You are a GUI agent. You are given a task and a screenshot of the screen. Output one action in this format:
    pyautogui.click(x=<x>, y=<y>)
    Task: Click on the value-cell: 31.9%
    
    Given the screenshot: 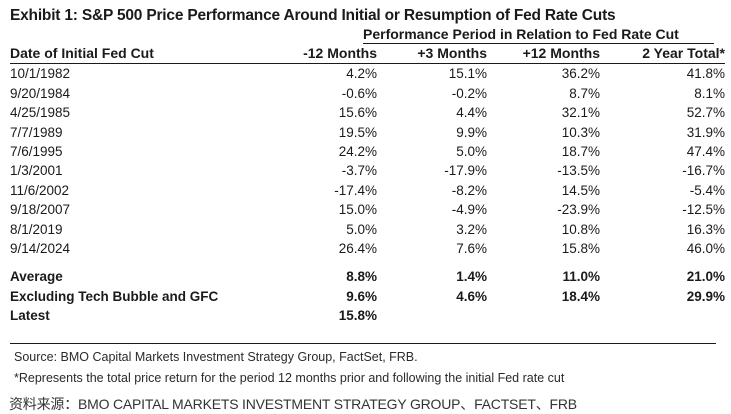 What is the action you would take?
    pyautogui.click(x=705, y=132)
    